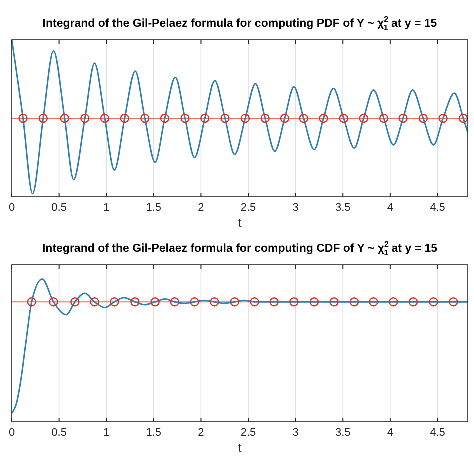  I want to click on chart-title: Integrand of the Gil-Pelaez formula for computing CDF of Y ~ χ$^{2}$$_{1}$ at y = 15, so click(240, 249).